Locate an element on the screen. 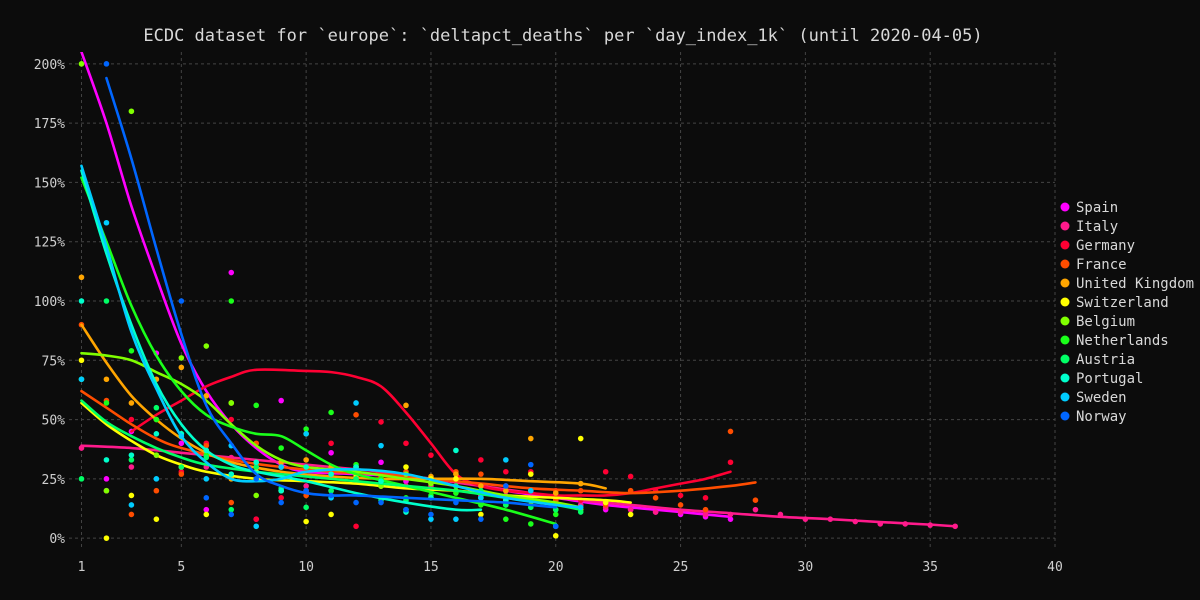 This screenshot has width=1200, height=600. legend-label: Spain is located at coordinates (1097, 208).